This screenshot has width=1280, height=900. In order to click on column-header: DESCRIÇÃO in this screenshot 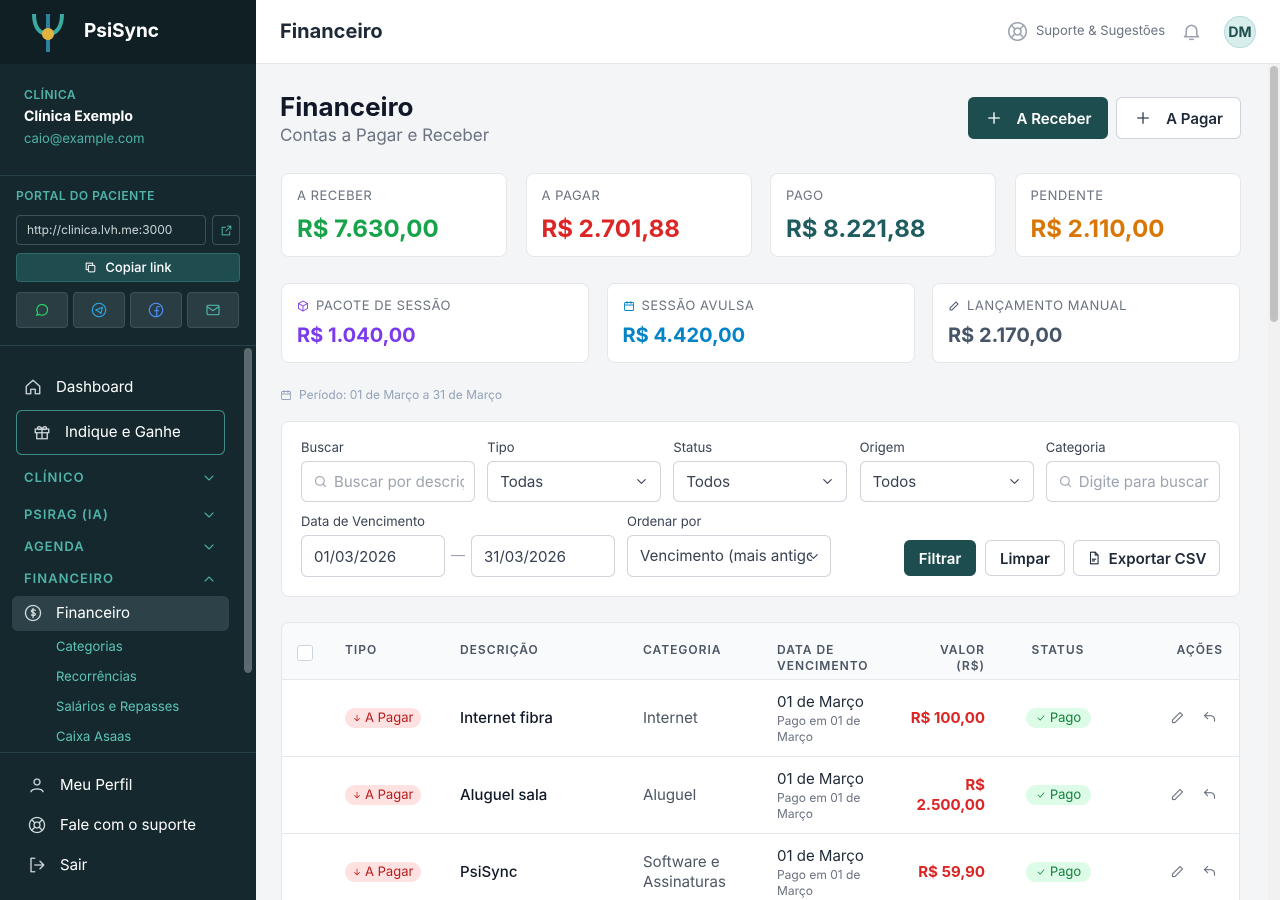, I will do `click(499, 649)`.